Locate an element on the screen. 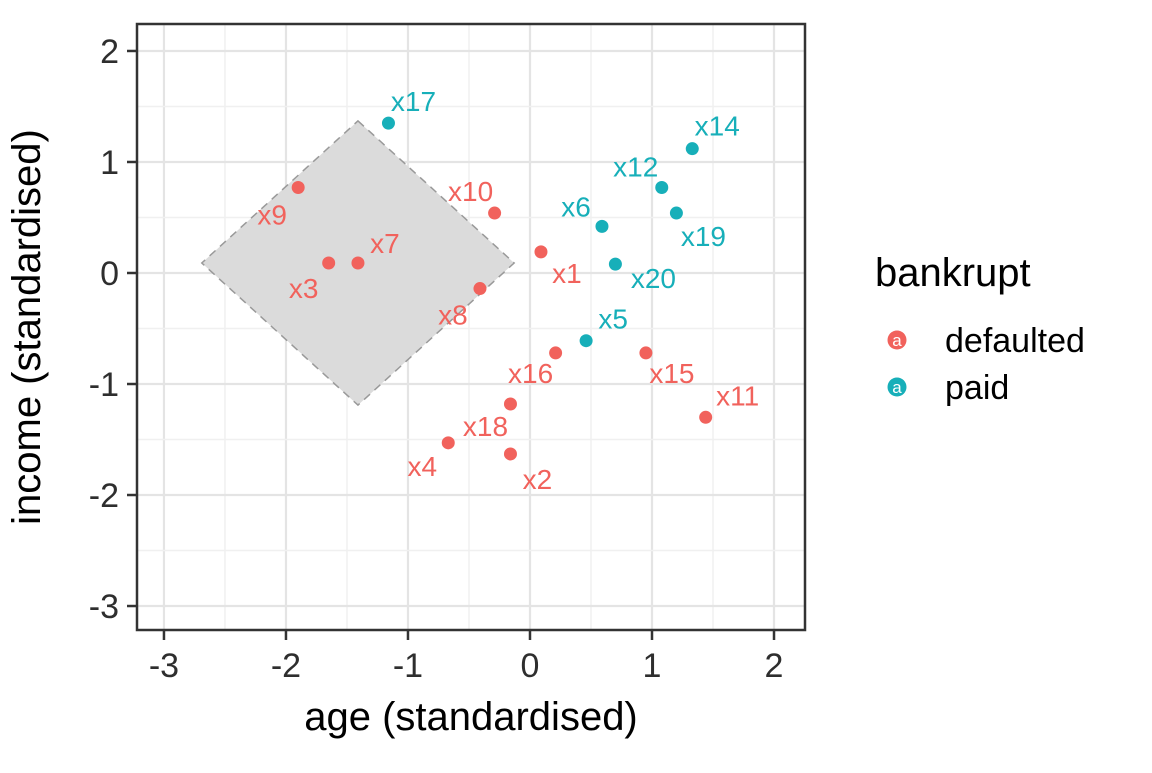 This screenshot has width=1152, height=773. legend-entry-paid: a paid is located at coordinates (948, 388).